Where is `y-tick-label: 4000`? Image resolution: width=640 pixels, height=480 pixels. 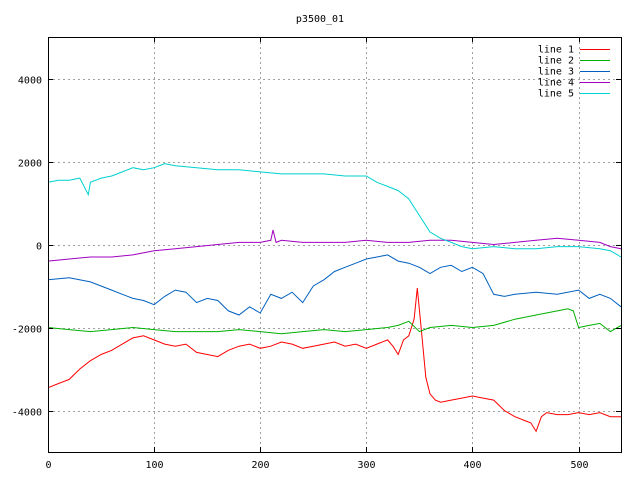
y-tick-label: 4000 is located at coordinates (30, 81).